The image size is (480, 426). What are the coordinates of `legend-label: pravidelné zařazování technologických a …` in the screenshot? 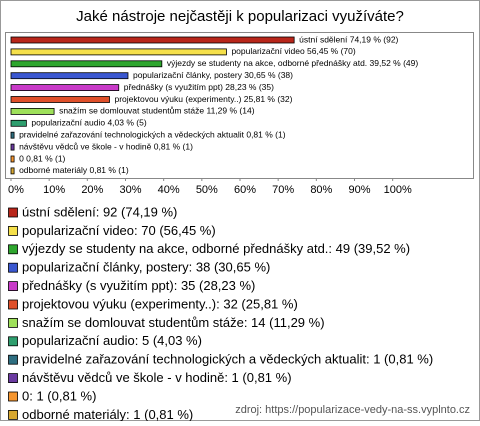 It's located at (227, 359).